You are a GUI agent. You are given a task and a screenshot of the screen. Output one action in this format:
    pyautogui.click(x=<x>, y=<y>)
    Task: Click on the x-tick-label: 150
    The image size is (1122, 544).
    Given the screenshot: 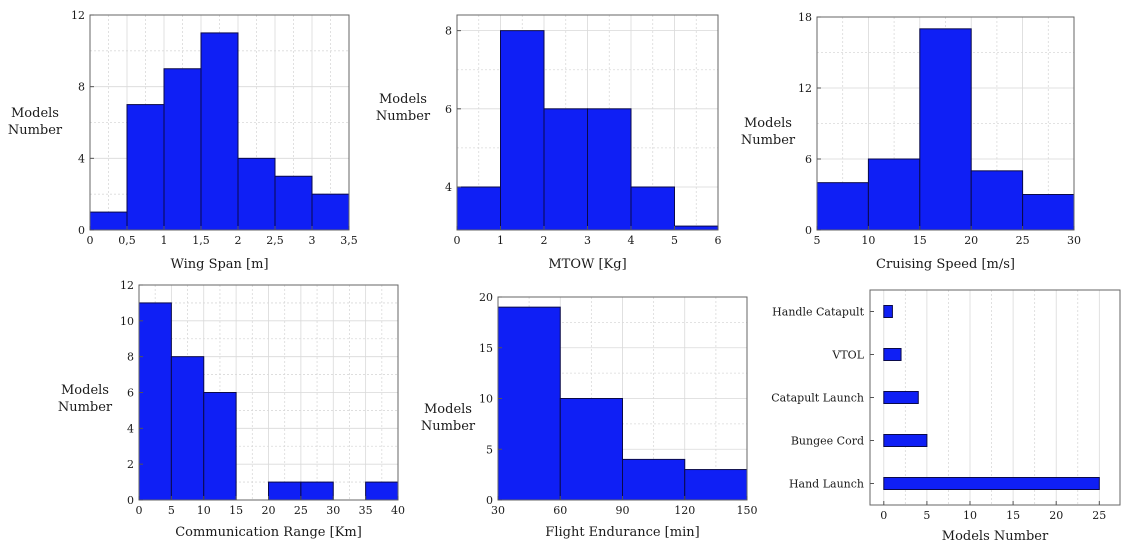 What is the action you would take?
    pyautogui.click(x=747, y=510)
    